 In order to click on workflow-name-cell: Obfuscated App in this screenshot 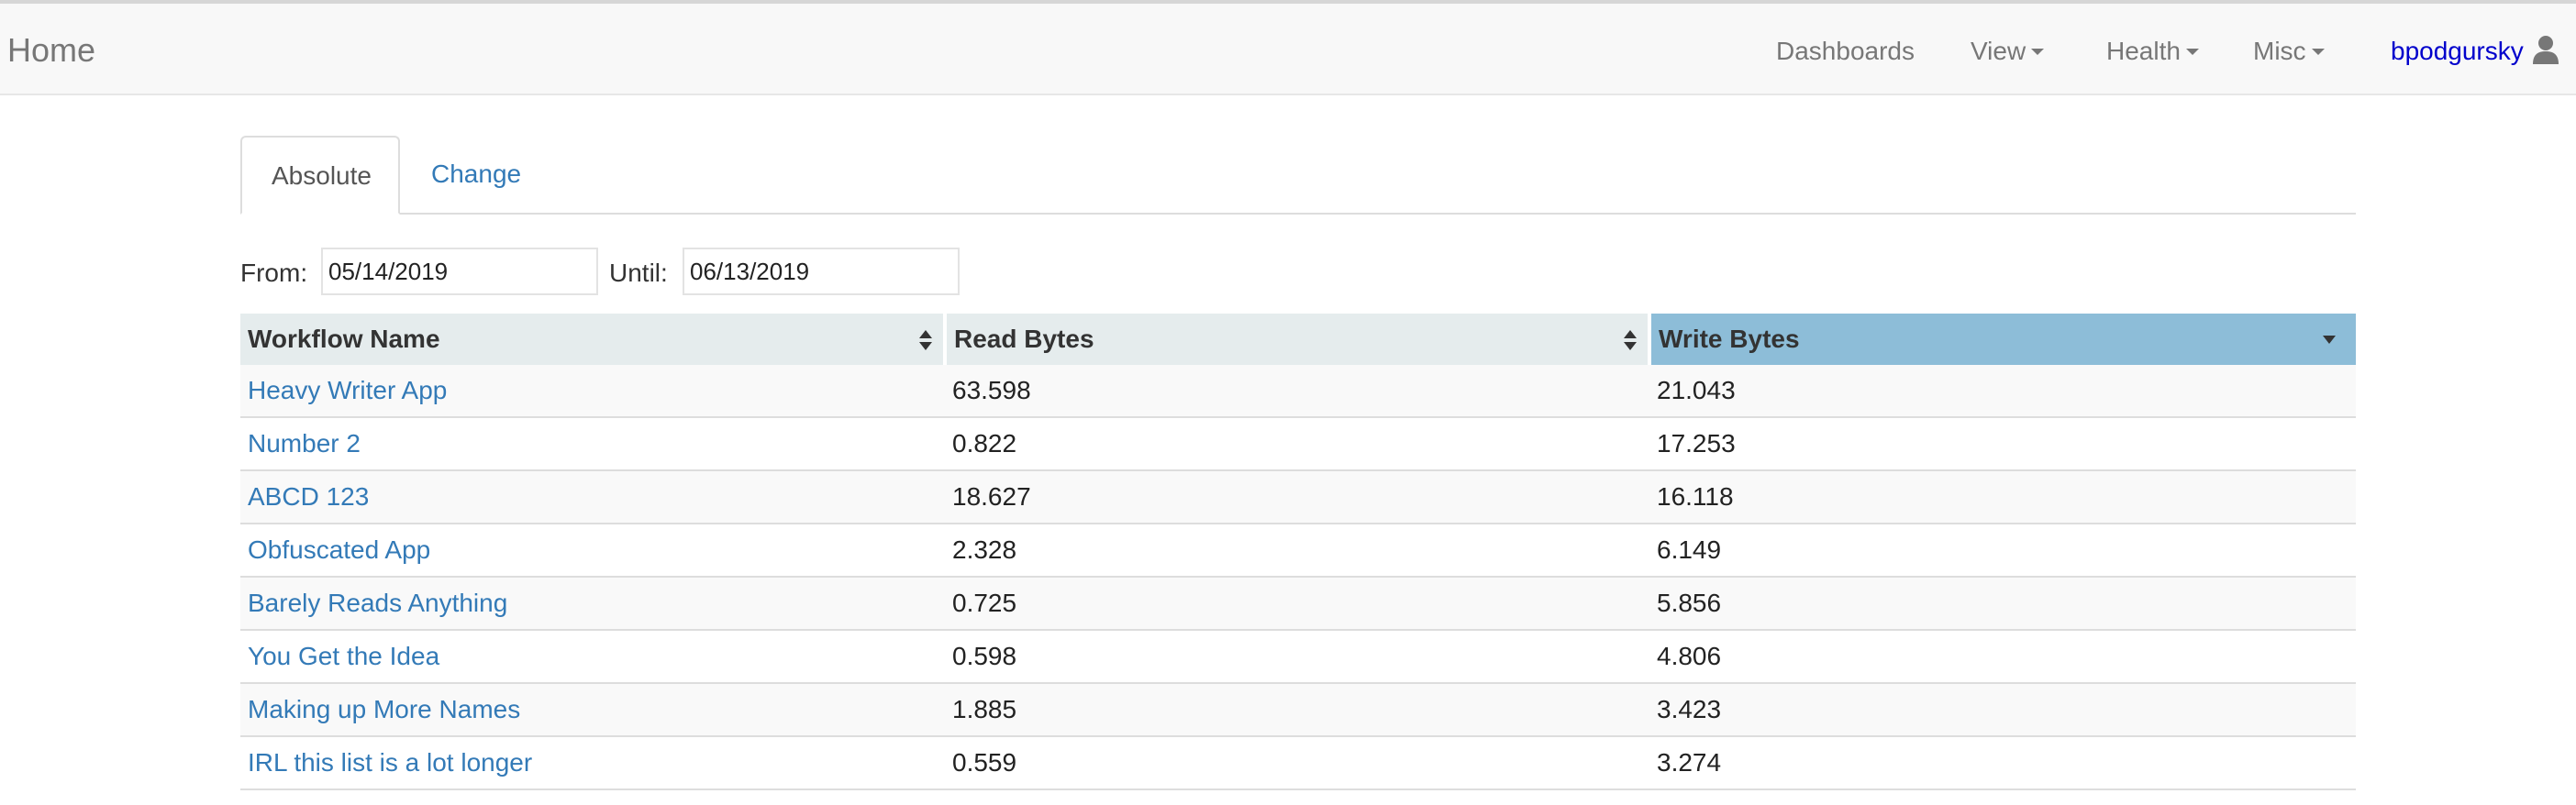, I will do `click(592, 551)`.